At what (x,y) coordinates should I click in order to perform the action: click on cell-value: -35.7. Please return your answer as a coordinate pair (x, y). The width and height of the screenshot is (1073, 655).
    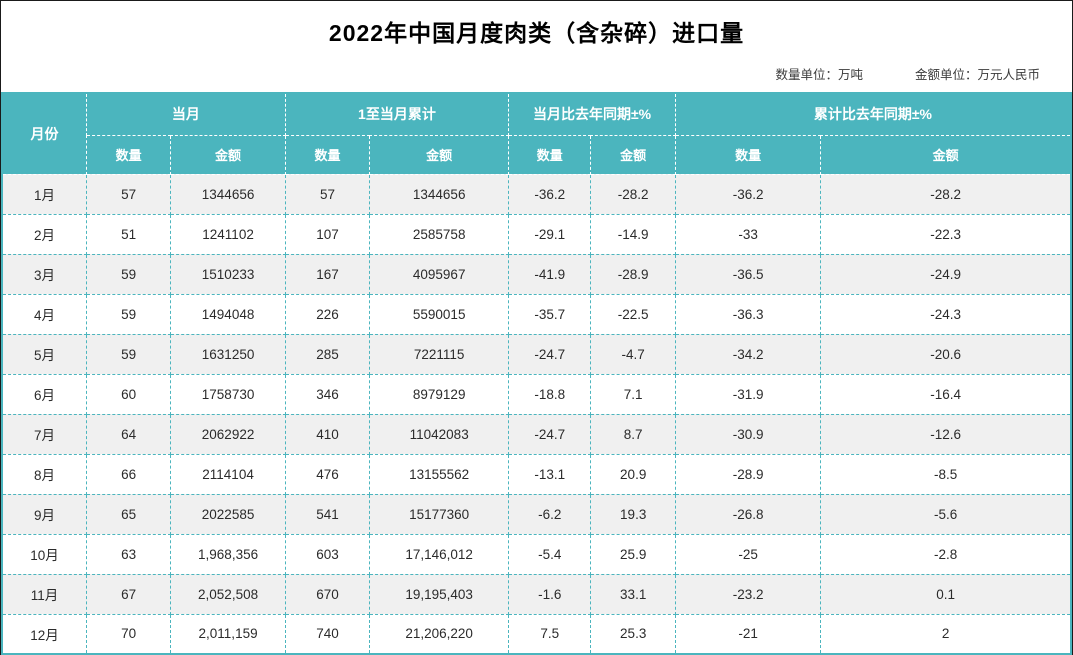
    Looking at the image, I should click on (550, 314).